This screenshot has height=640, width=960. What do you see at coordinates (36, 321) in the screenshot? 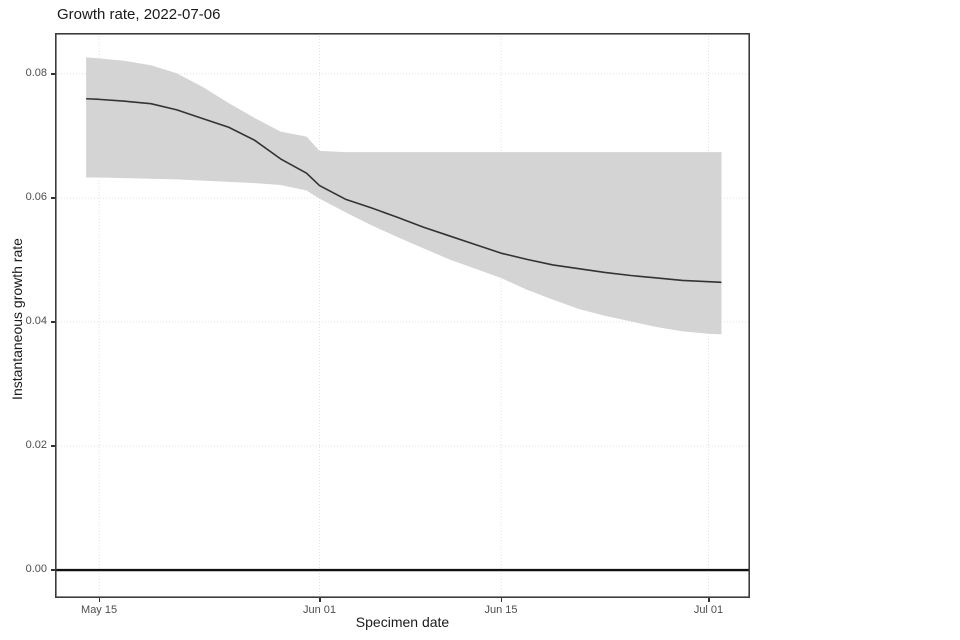
I see `y-tick-label: 0.04` at bounding box center [36, 321].